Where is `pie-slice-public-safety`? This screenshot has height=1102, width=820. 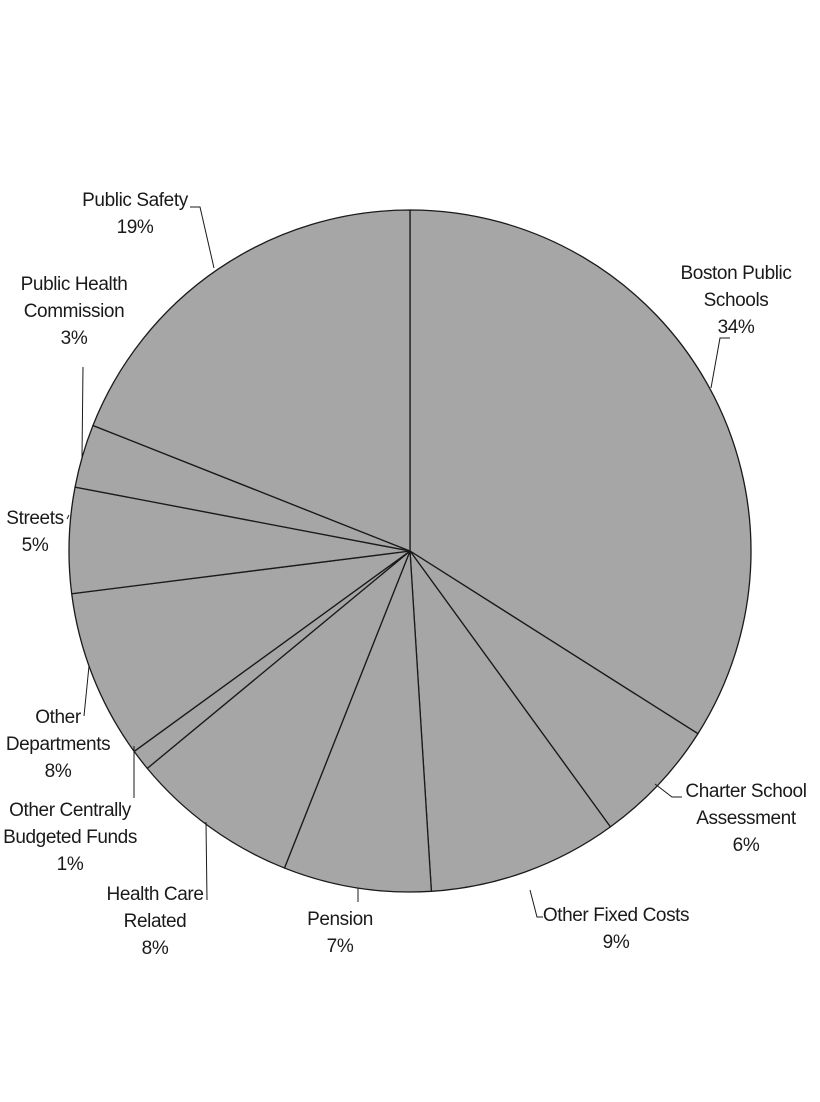
pie-slice-public-safety is located at coordinates (251, 380).